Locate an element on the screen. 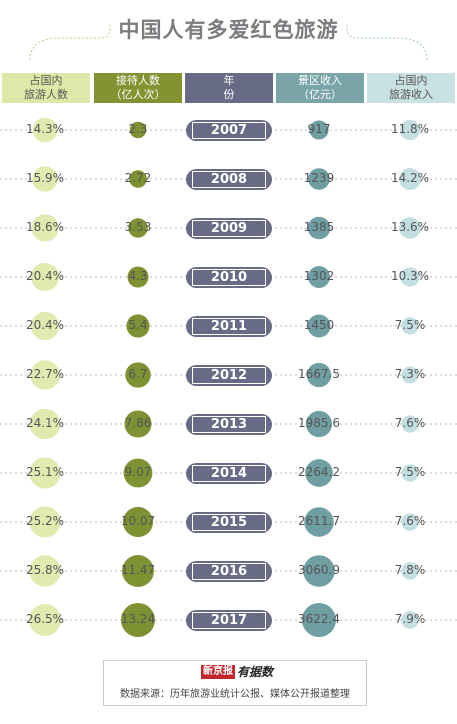 The height and width of the screenshot is (724, 457). revenue-label: 1302 is located at coordinates (319, 276).